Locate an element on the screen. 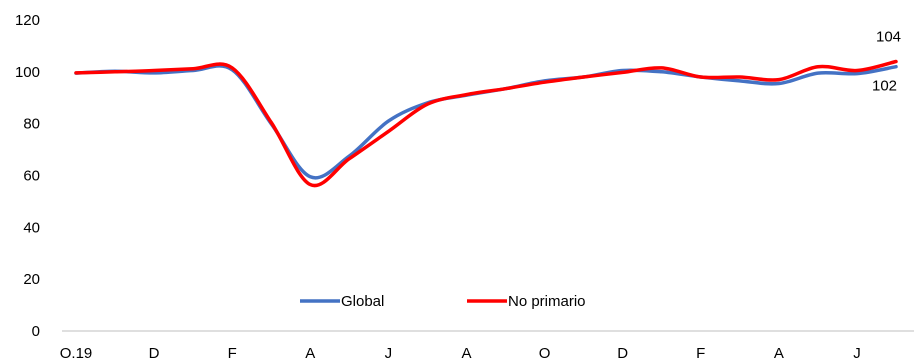  legend-label-global: Global is located at coordinates (362, 301).